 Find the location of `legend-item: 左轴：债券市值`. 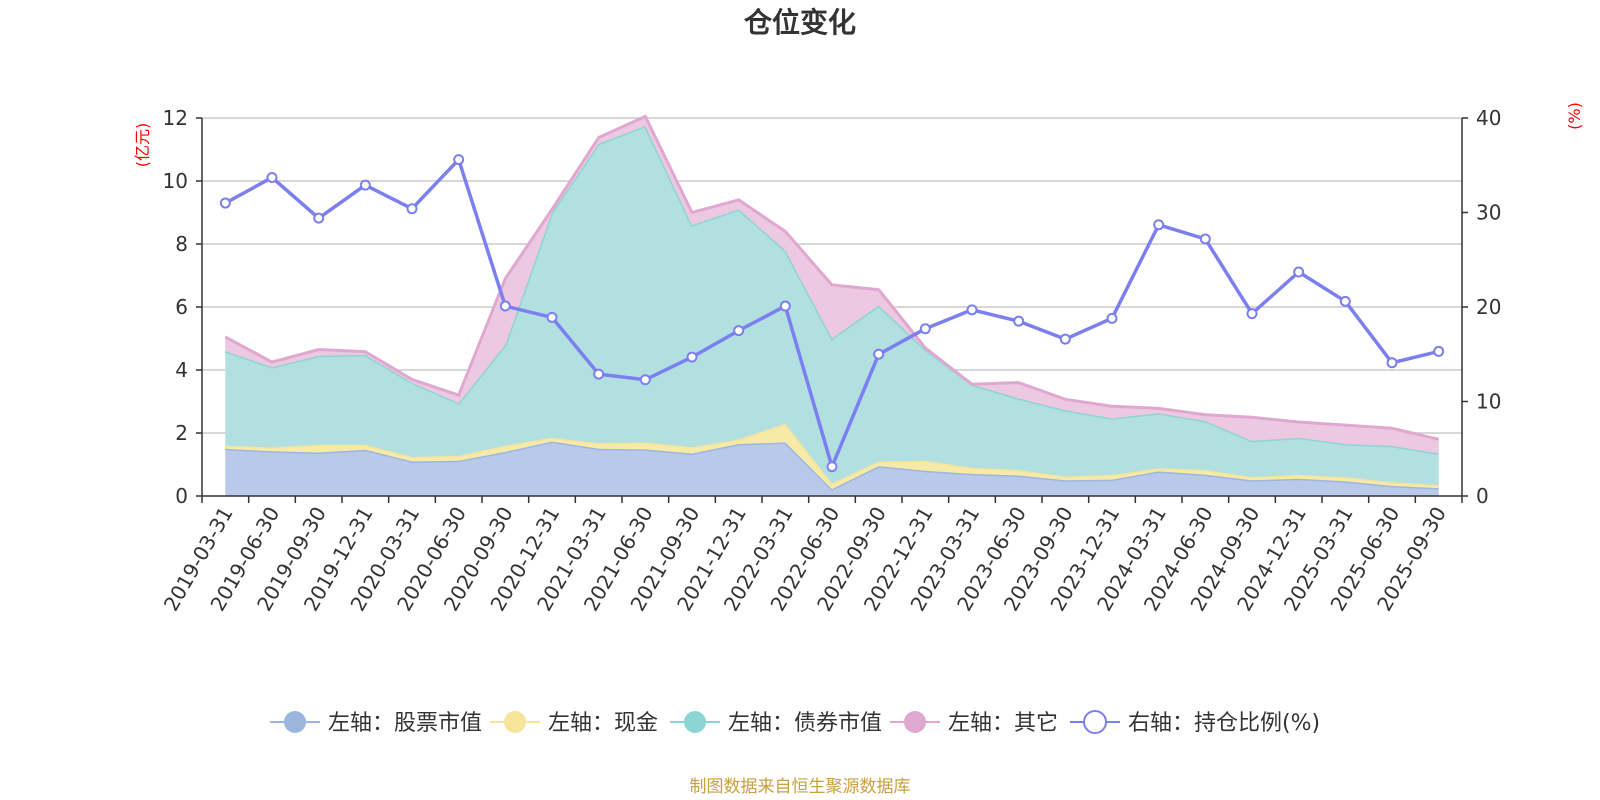

legend-item: 左轴：债券市值 is located at coordinates (776, 723).